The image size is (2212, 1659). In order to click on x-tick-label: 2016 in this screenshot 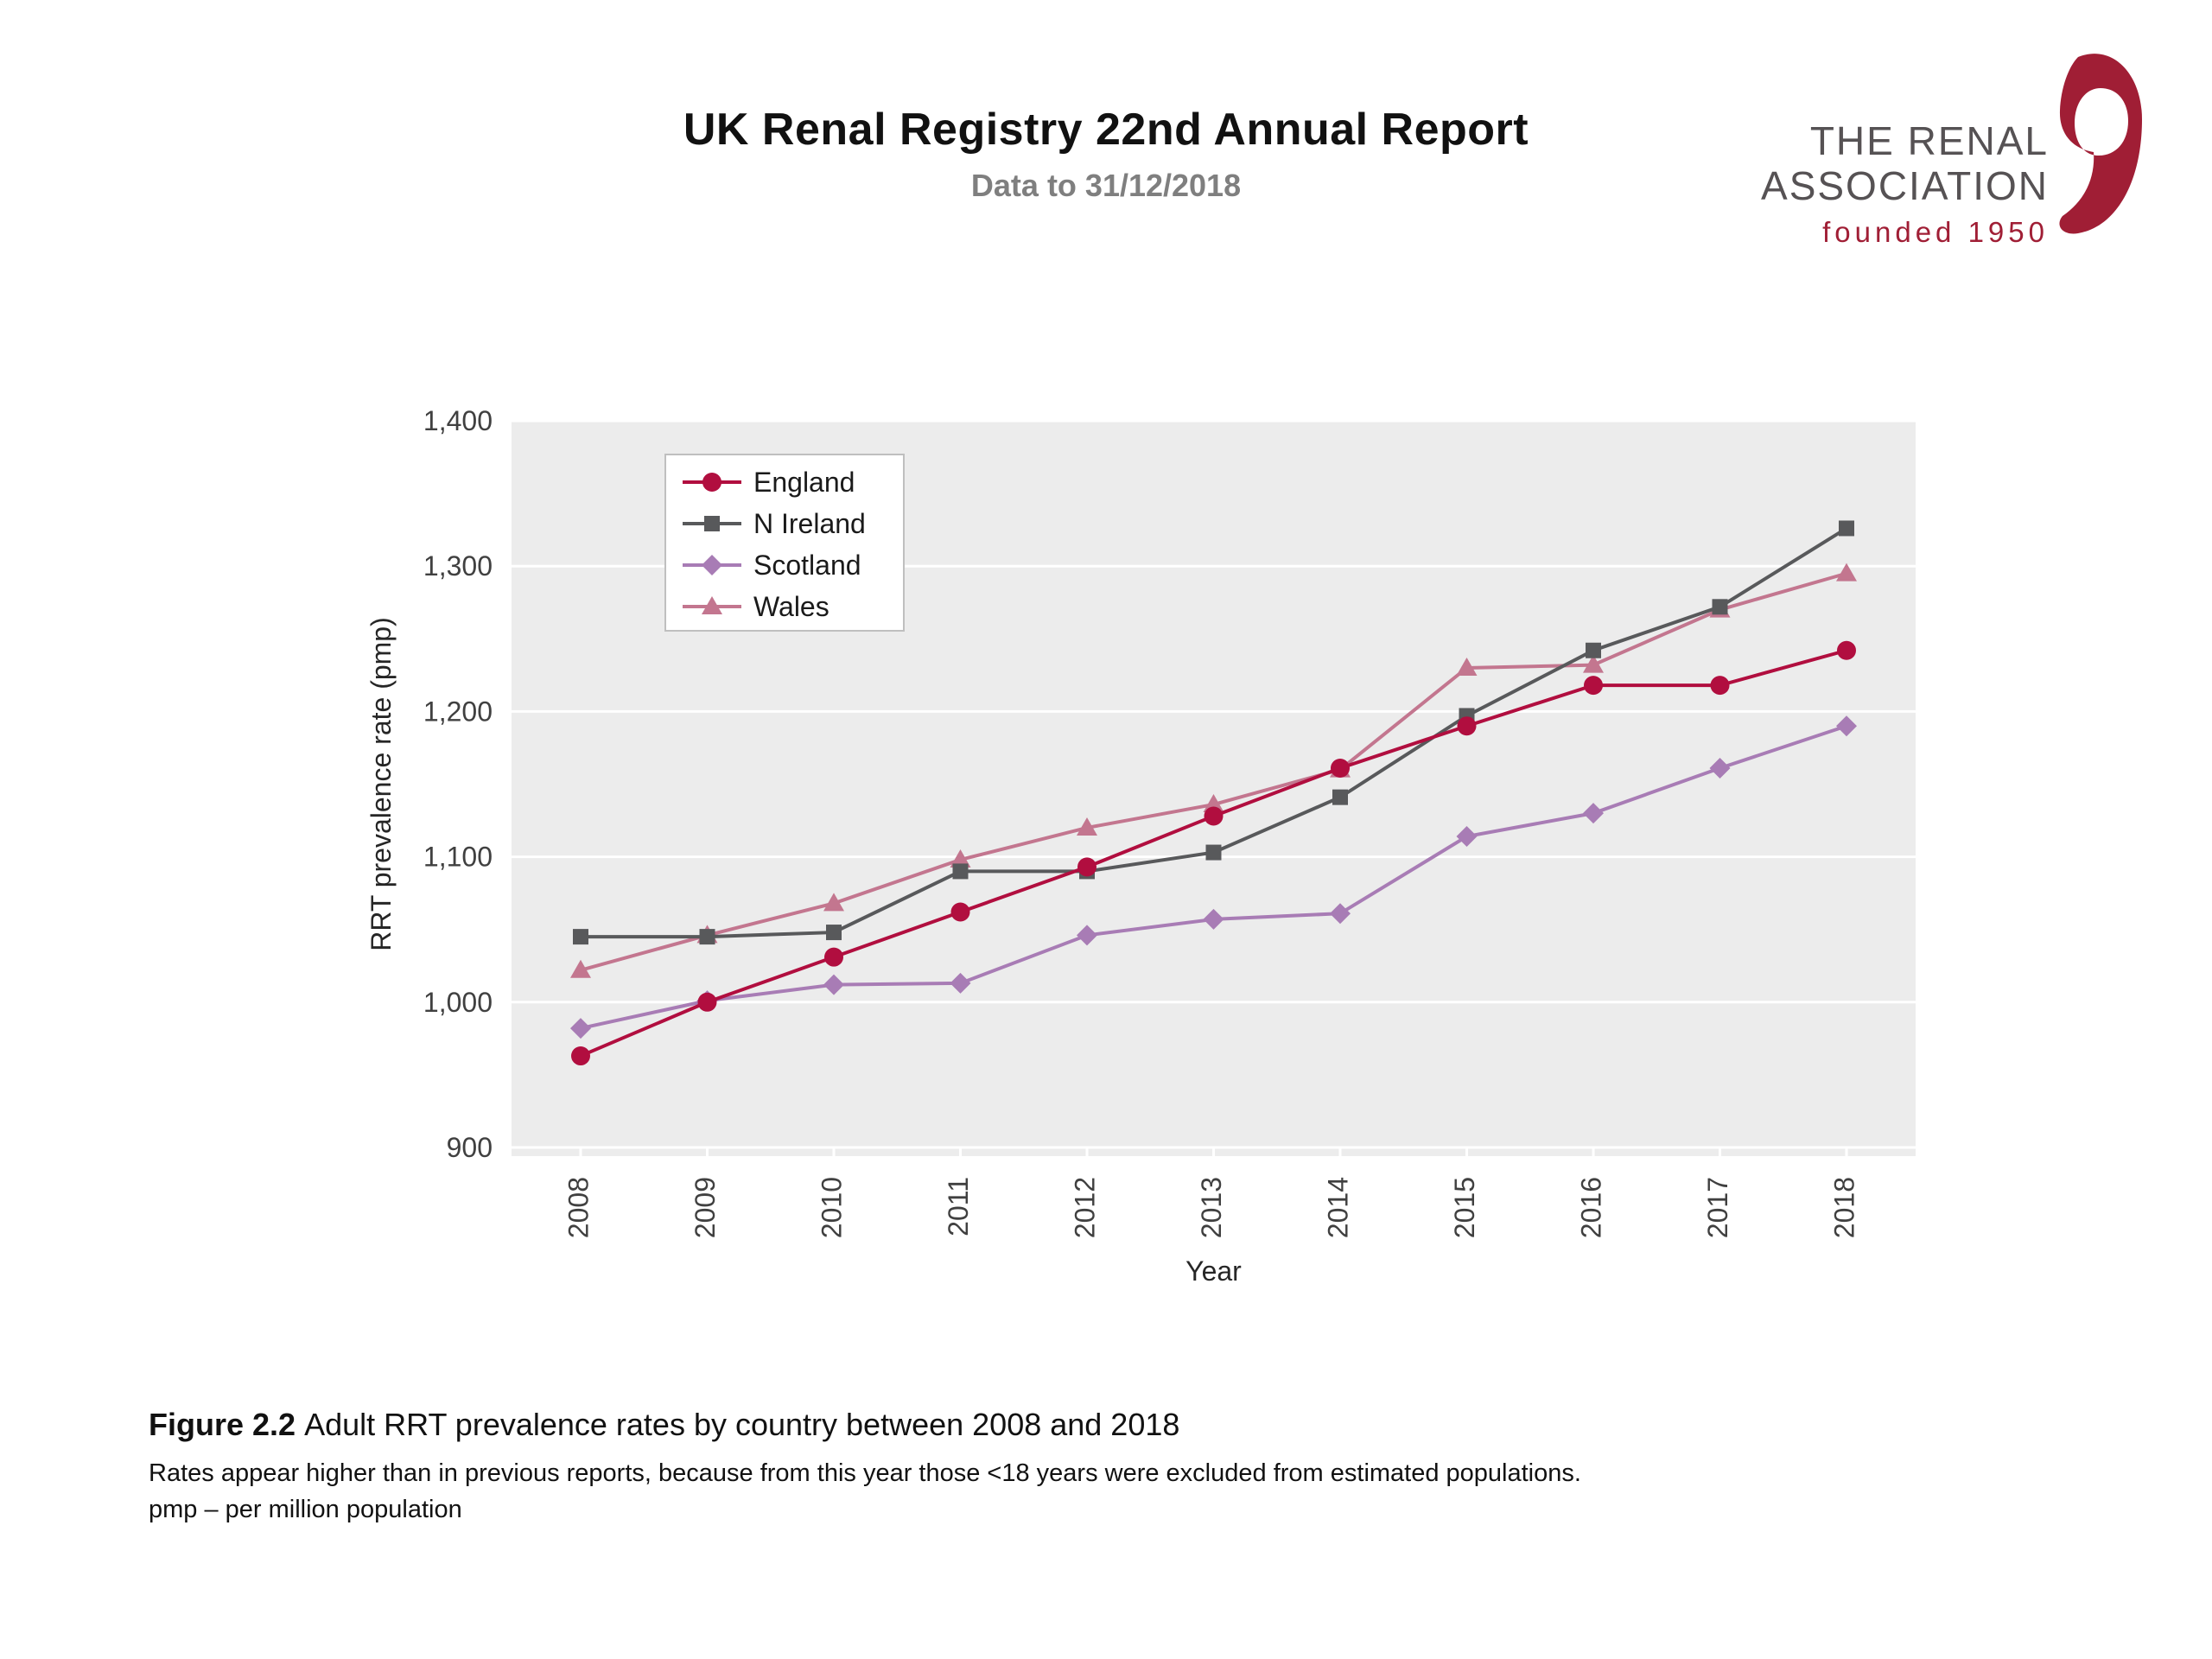, I will do `click(1590, 1207)`.